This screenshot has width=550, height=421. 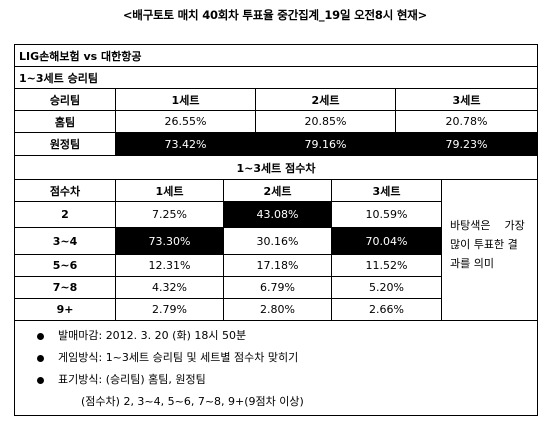 I want to click on section1-heading: 1~3세트 승리팀, so click(x=58, y=78).